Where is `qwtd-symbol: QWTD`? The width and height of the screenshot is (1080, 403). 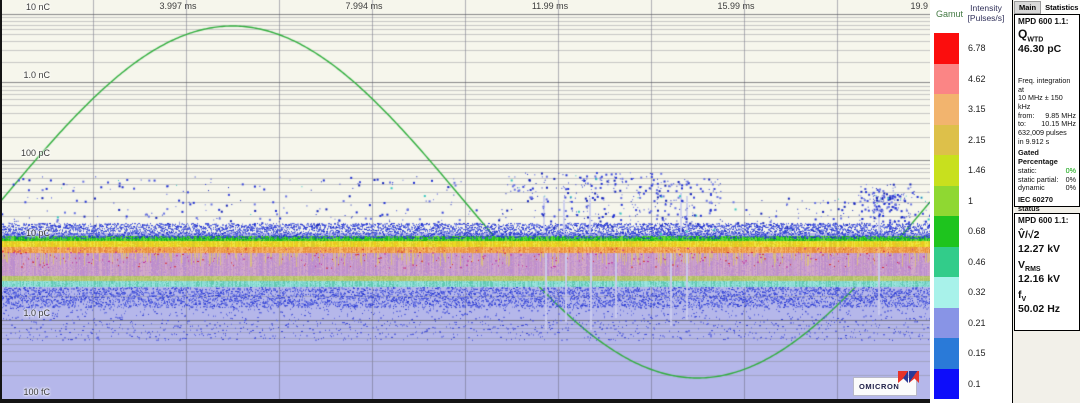 qwtd-symbol: QWTD is located at coordinates (1031, 35).